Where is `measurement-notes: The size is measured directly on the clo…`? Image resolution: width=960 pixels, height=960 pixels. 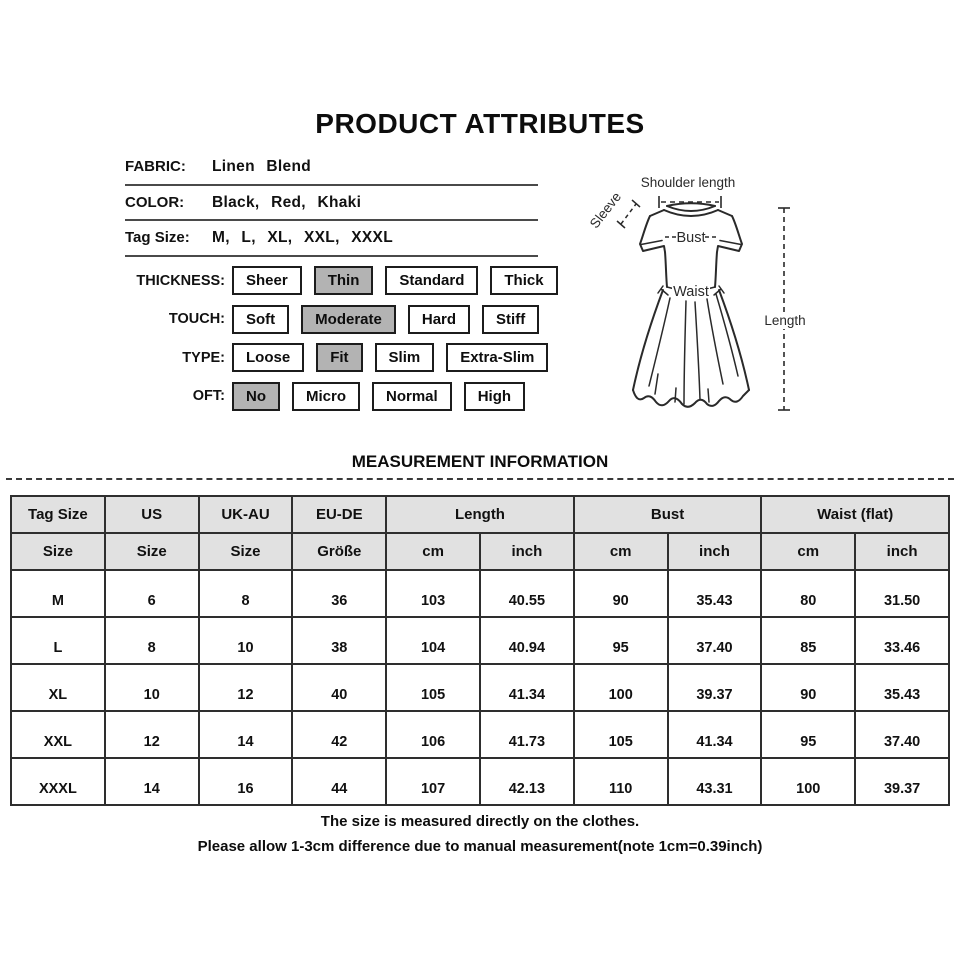 measurement-notes: The size is measured directly on the clo… is located at coordinates (480, 838).